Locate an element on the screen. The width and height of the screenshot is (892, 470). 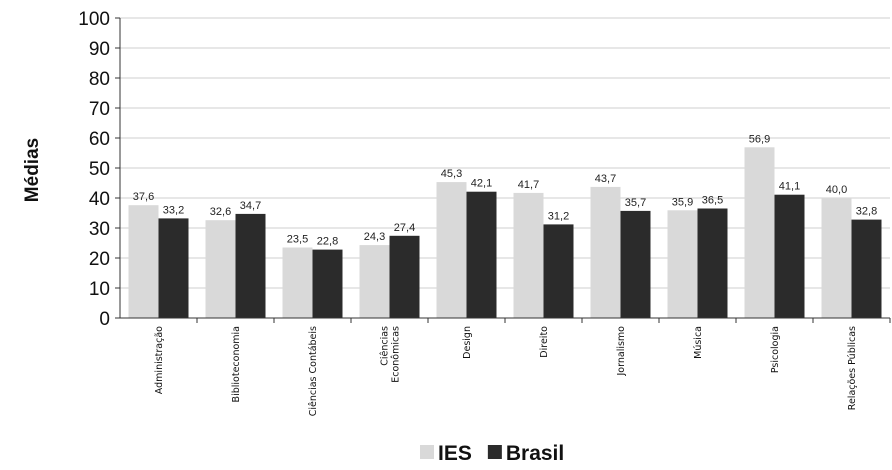
x-tick-label-line: Biblioteconomia is located at coordinates (236, 364).